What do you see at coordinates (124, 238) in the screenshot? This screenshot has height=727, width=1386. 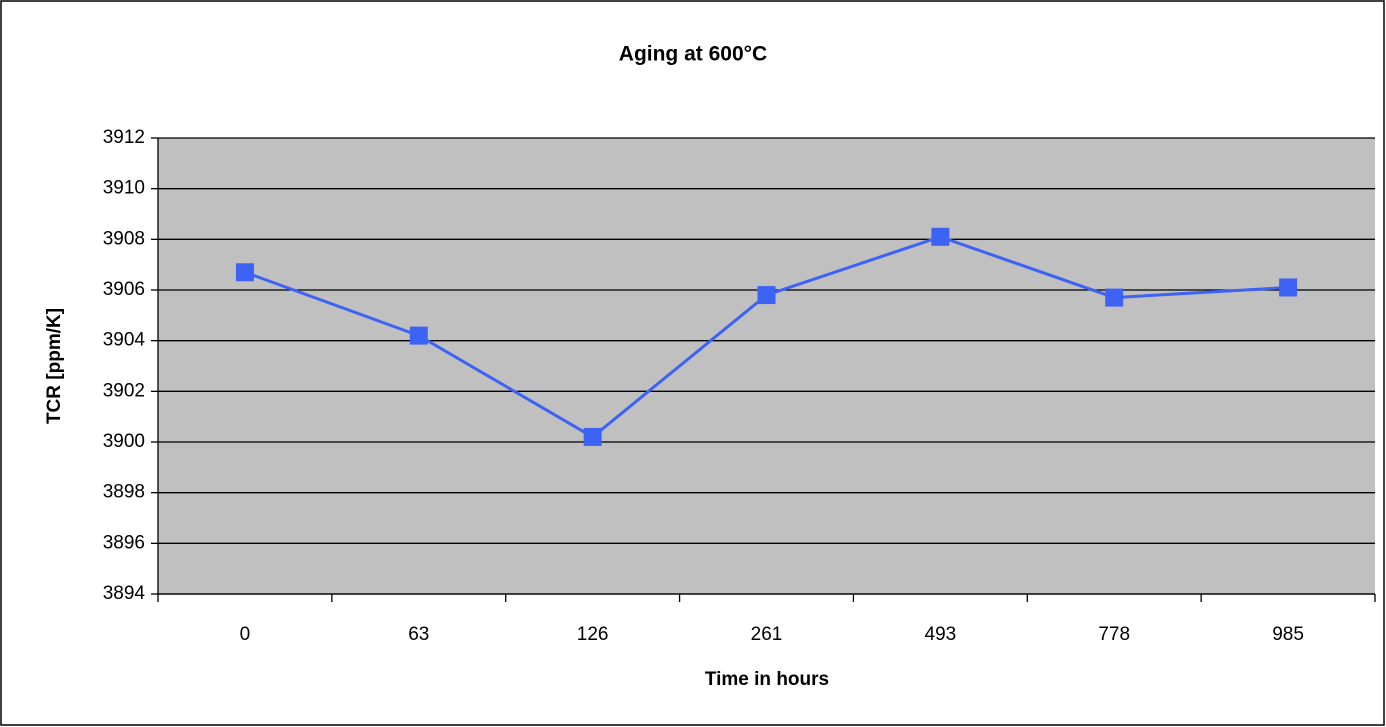 I see `y-tick-label: 3908` at bounding box center [124, 238].